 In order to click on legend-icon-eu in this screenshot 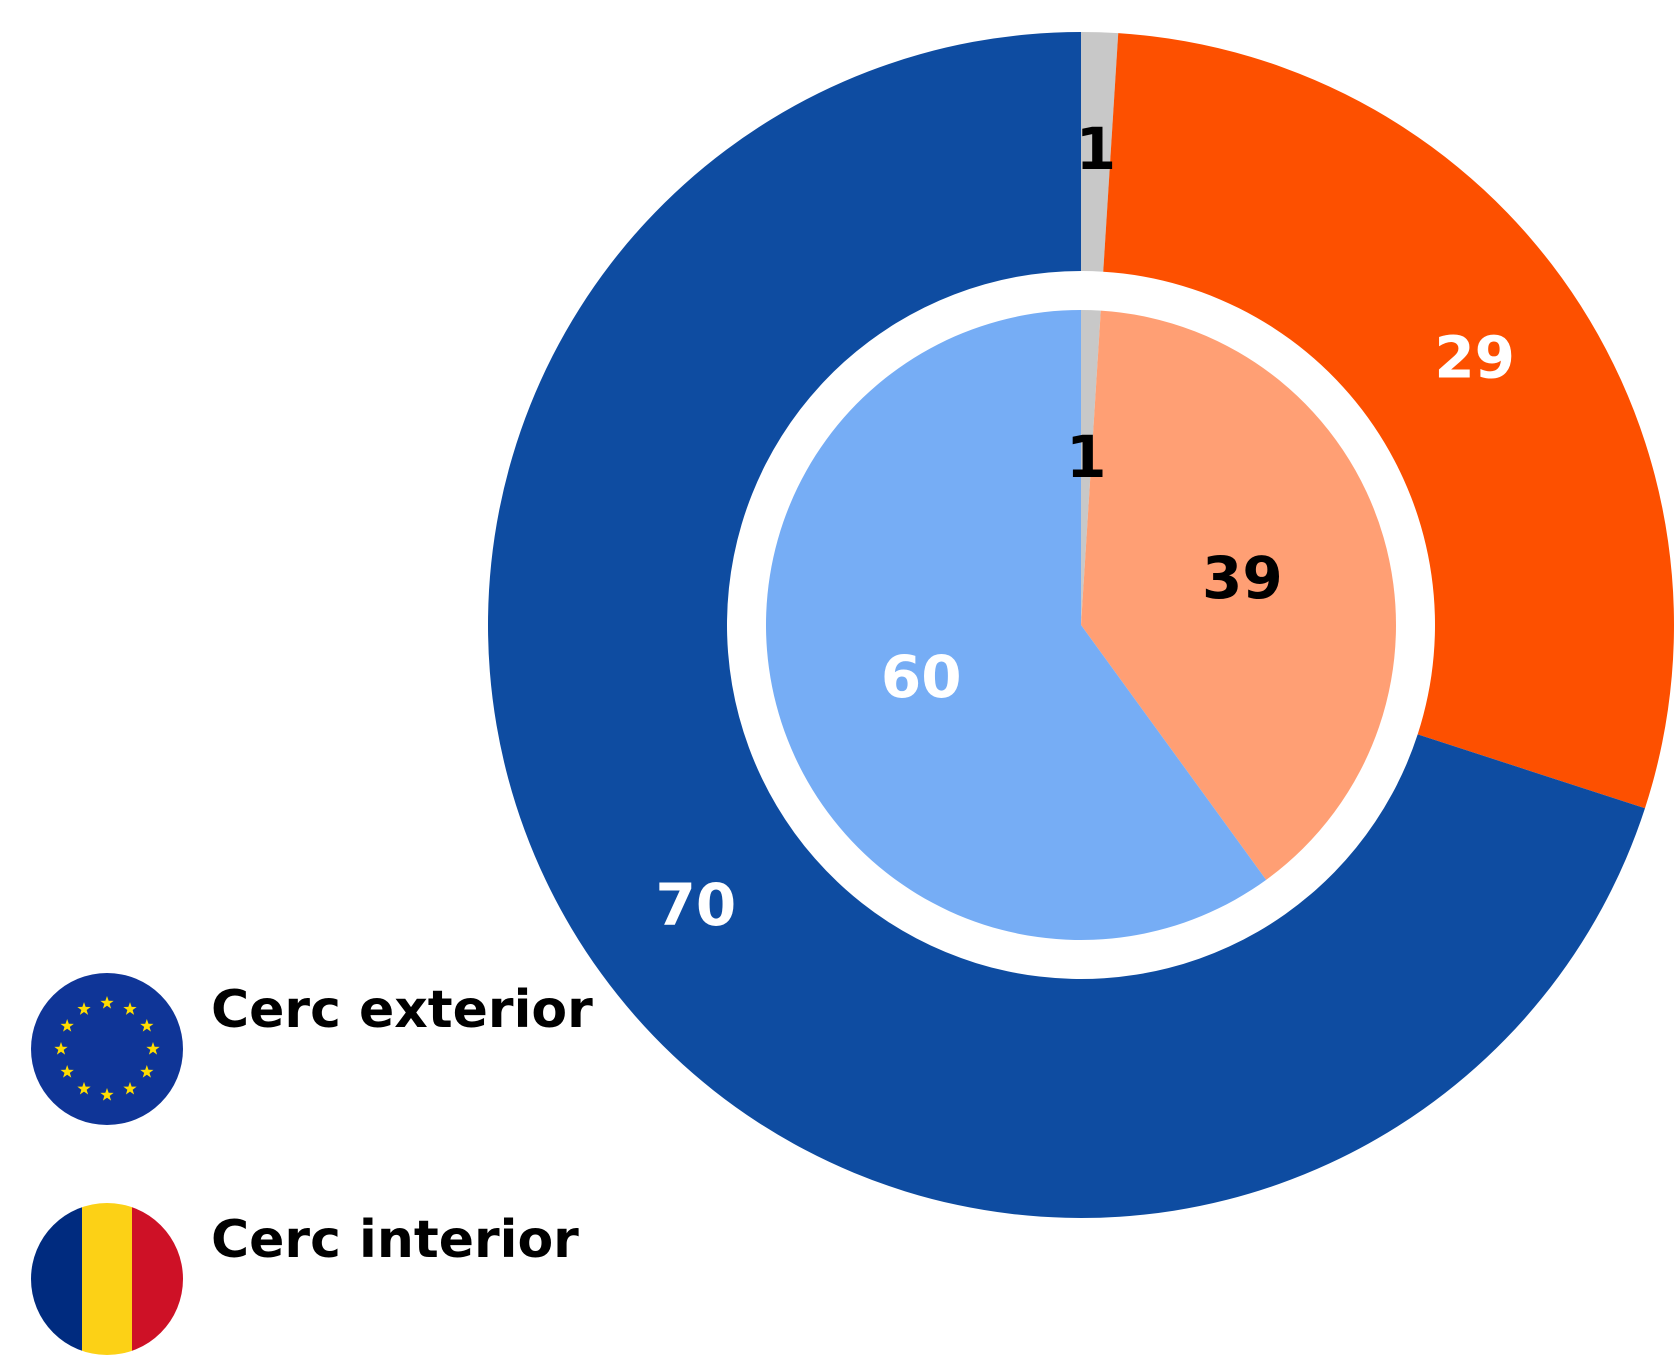, I will do `click(107, 1049)`.